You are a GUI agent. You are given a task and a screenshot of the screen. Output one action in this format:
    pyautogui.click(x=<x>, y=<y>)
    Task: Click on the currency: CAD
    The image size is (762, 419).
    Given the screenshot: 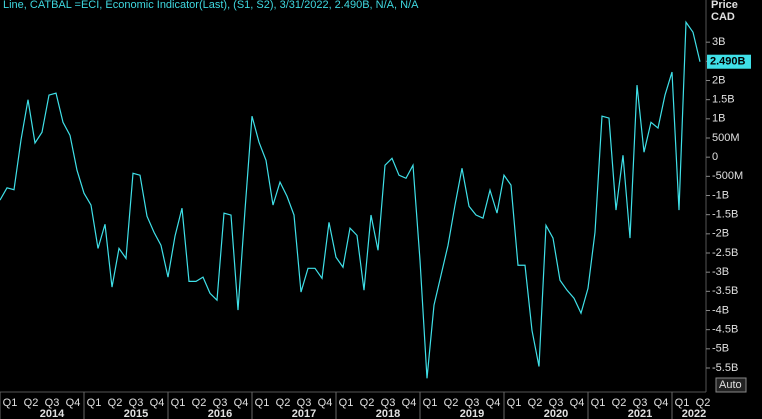 What is the action you would take?
    pyautogui.click(x=723, y=17)
    